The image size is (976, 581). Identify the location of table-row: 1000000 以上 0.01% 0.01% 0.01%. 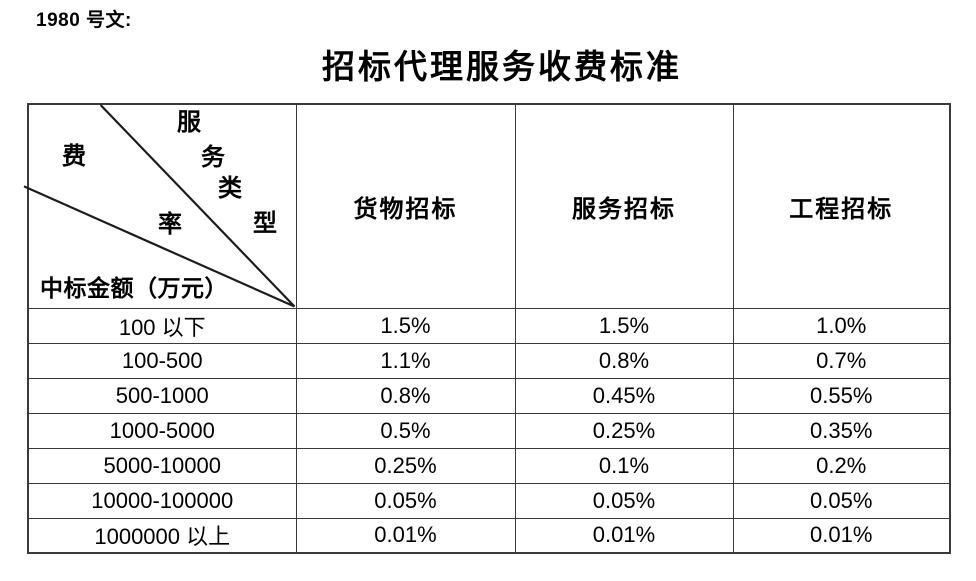
(489, 535).